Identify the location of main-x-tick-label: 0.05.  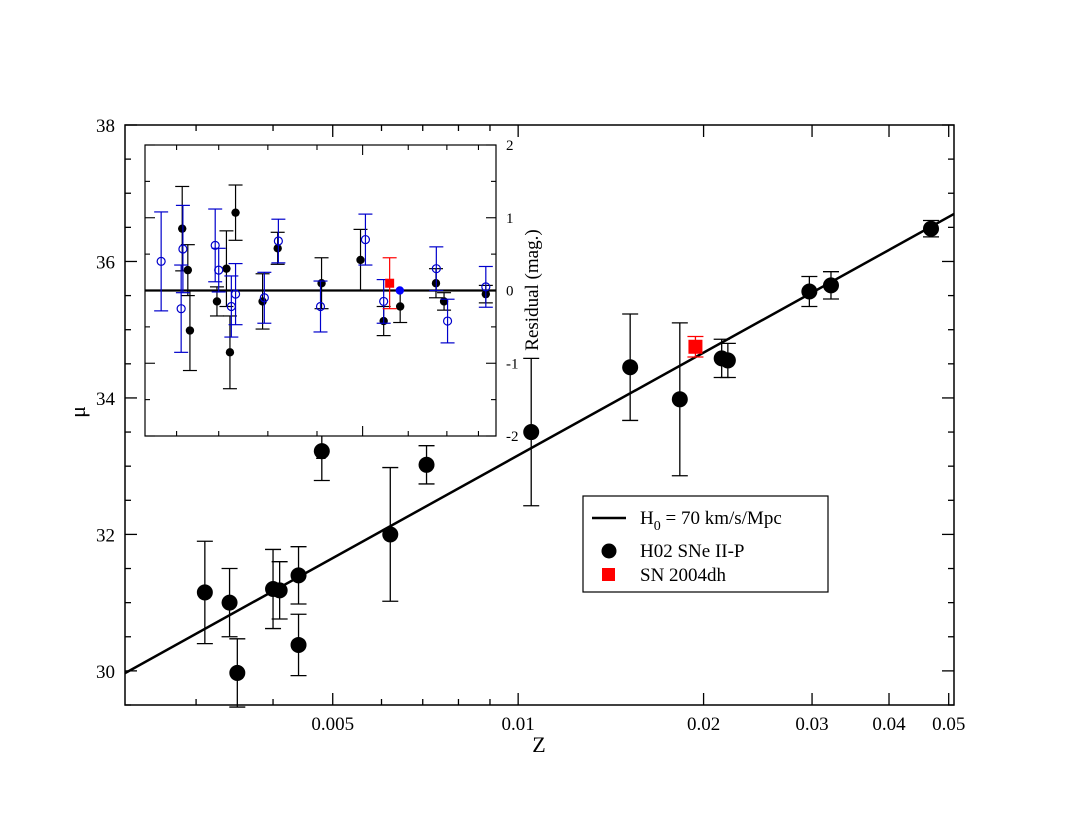
(948, 724).